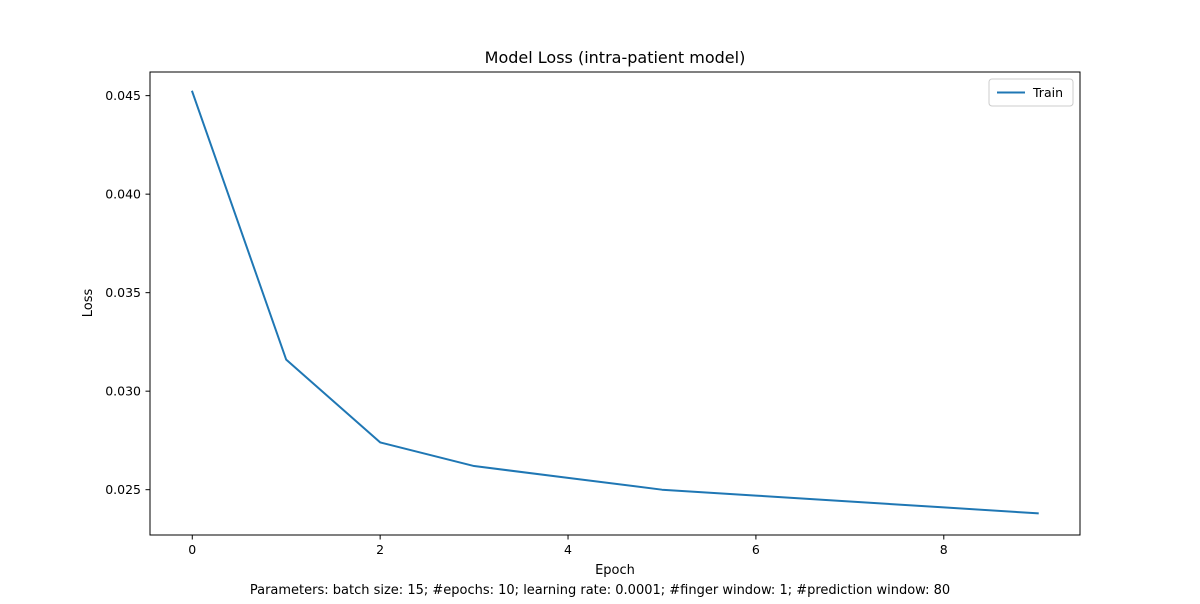 This screenshot has width=1200, height=604. What do you see at coordinates (1031, 92) in the screenshot?
I see `legend: Train` at bounding box center [1031, 92].